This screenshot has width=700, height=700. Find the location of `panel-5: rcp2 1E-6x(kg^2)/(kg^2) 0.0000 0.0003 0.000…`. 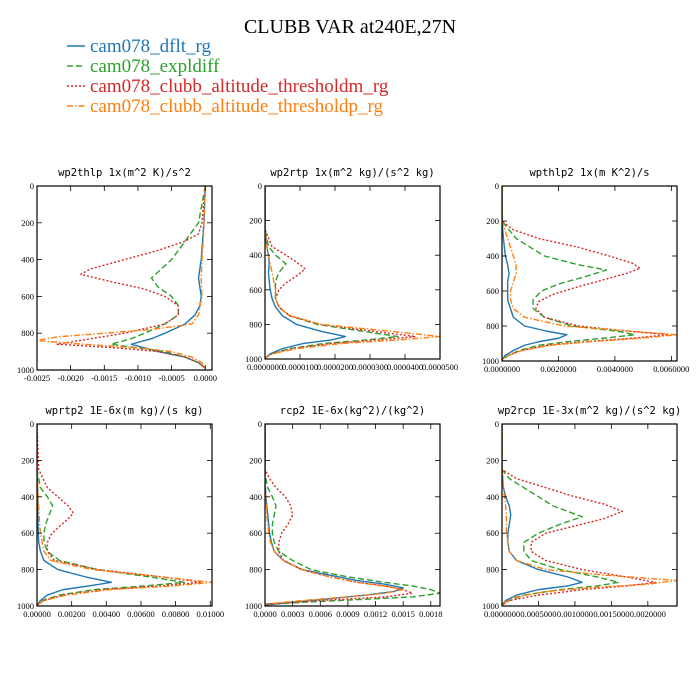

panel-5: rcp2 1E-6x(kg^2)/(kg^2) 0.0000 0.0003 0.000… is located at coordinates (343, 512).